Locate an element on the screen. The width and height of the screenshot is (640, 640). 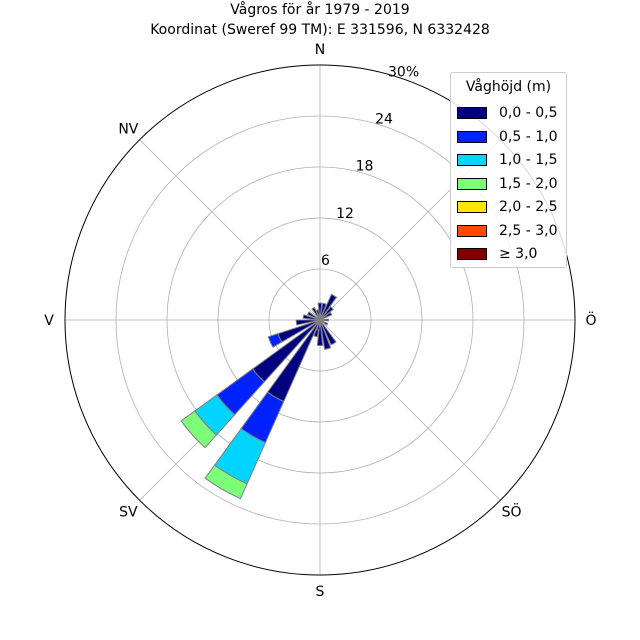
radial-tick-label: 18 is located at coordinates (365, 167).